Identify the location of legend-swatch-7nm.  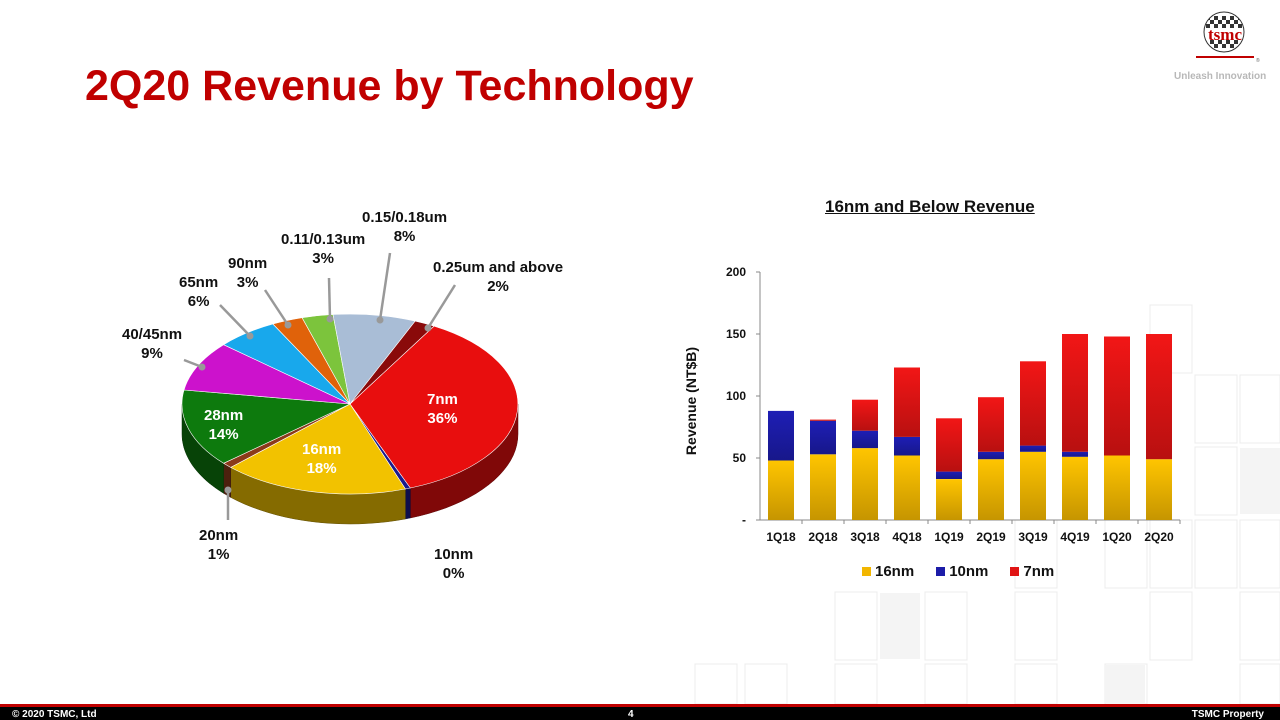
(1015, 571).